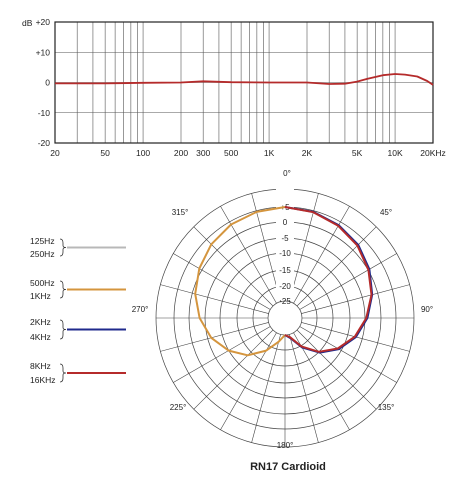 This screenshot has height=500, width=470. I want to click on legend-label: 1KHz, so click(40, 296).